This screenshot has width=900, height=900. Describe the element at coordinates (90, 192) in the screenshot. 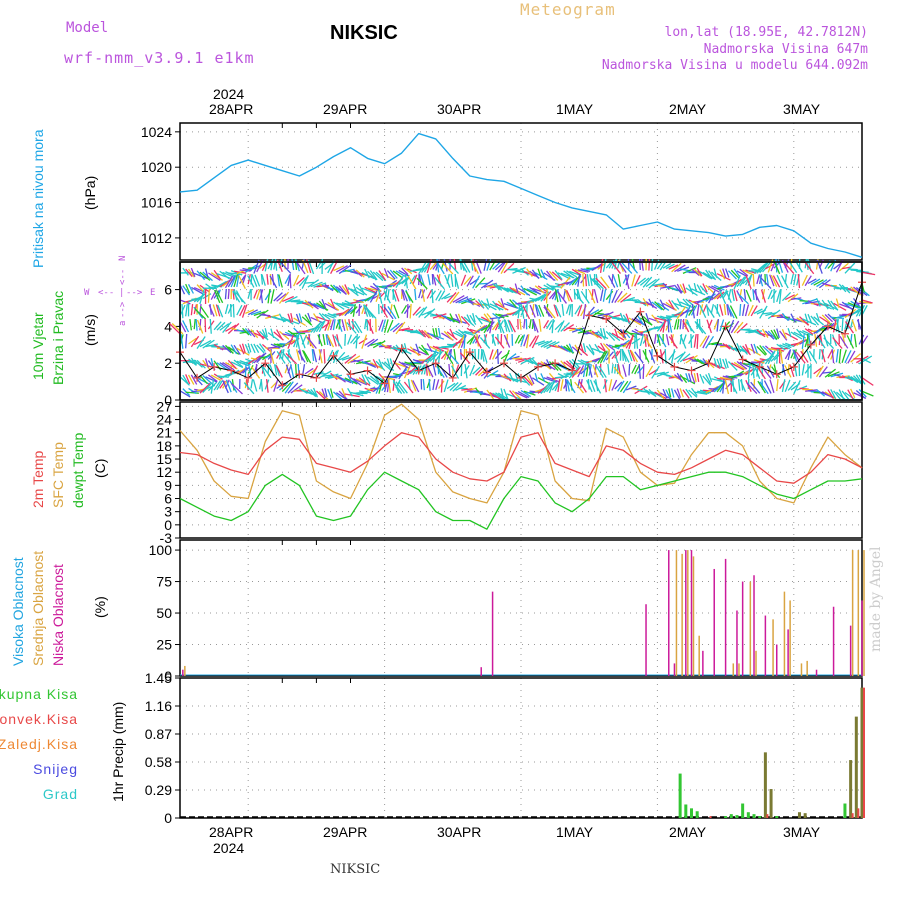

I see `pressure-unit: (hPa)` at that location.